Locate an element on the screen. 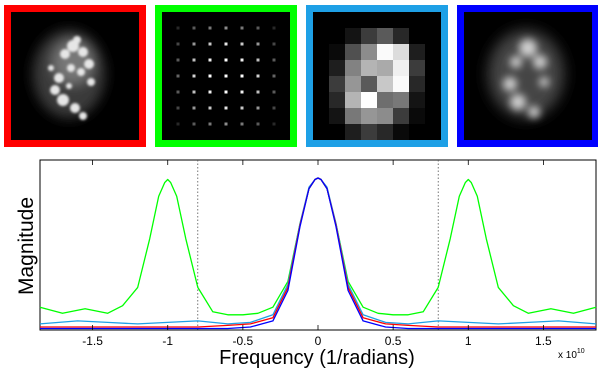 The image size is (598, 372). original-image-panel is located at coordinates (75, 76).